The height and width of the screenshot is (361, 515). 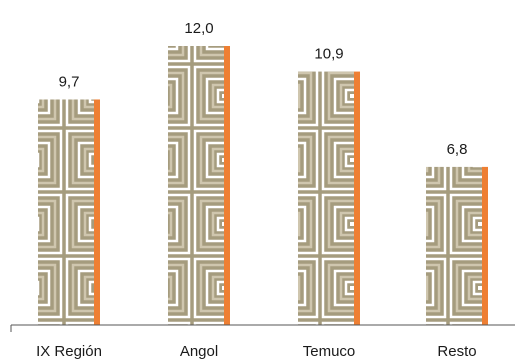 What do you see at coordinates (66, 212) in the screenshot?
I see `bar-ix-region` at bounding box center [66, 212].